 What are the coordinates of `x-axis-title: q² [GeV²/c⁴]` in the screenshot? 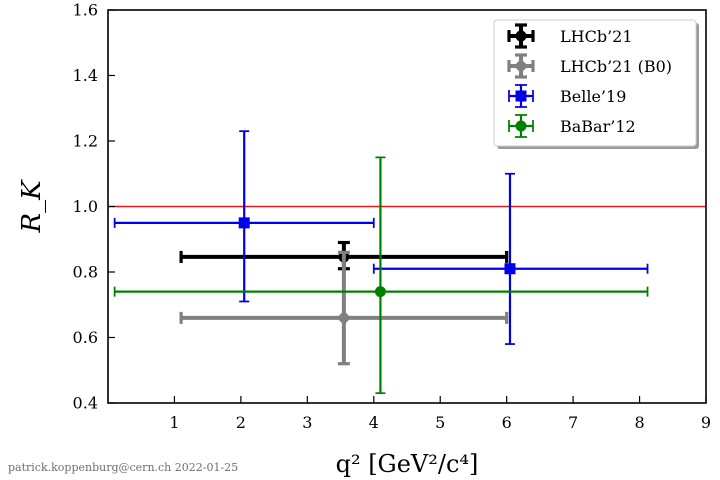 It's located at (407, 464).